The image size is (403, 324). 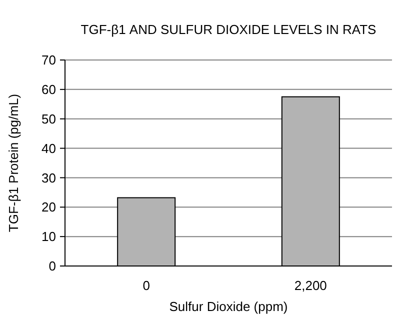 I want to click on x-tick-label: 2,200, so click(x=310, y=285).